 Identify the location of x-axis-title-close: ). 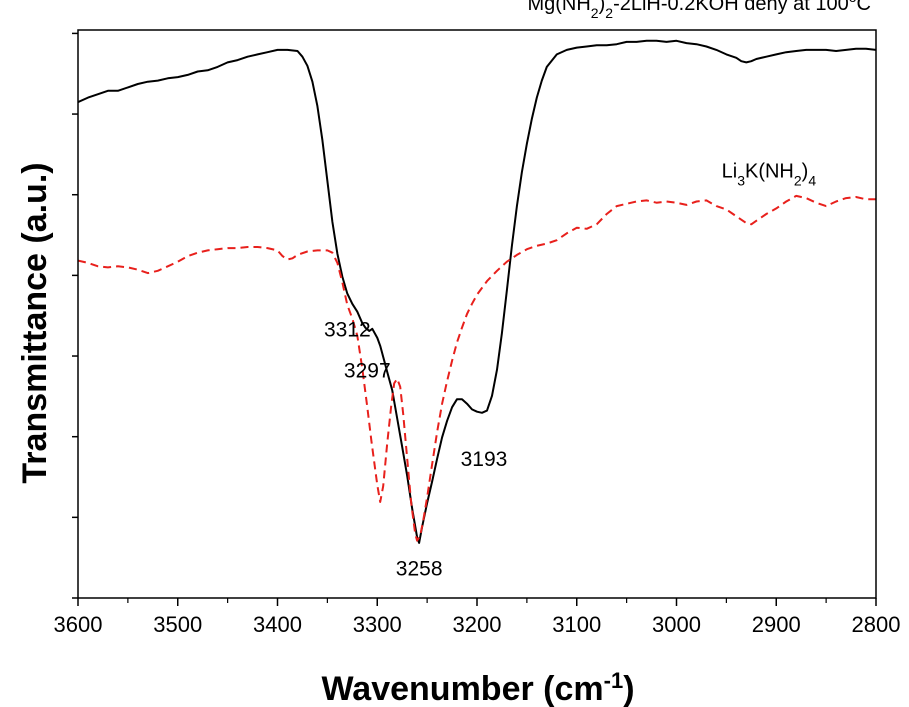
(628, 688).